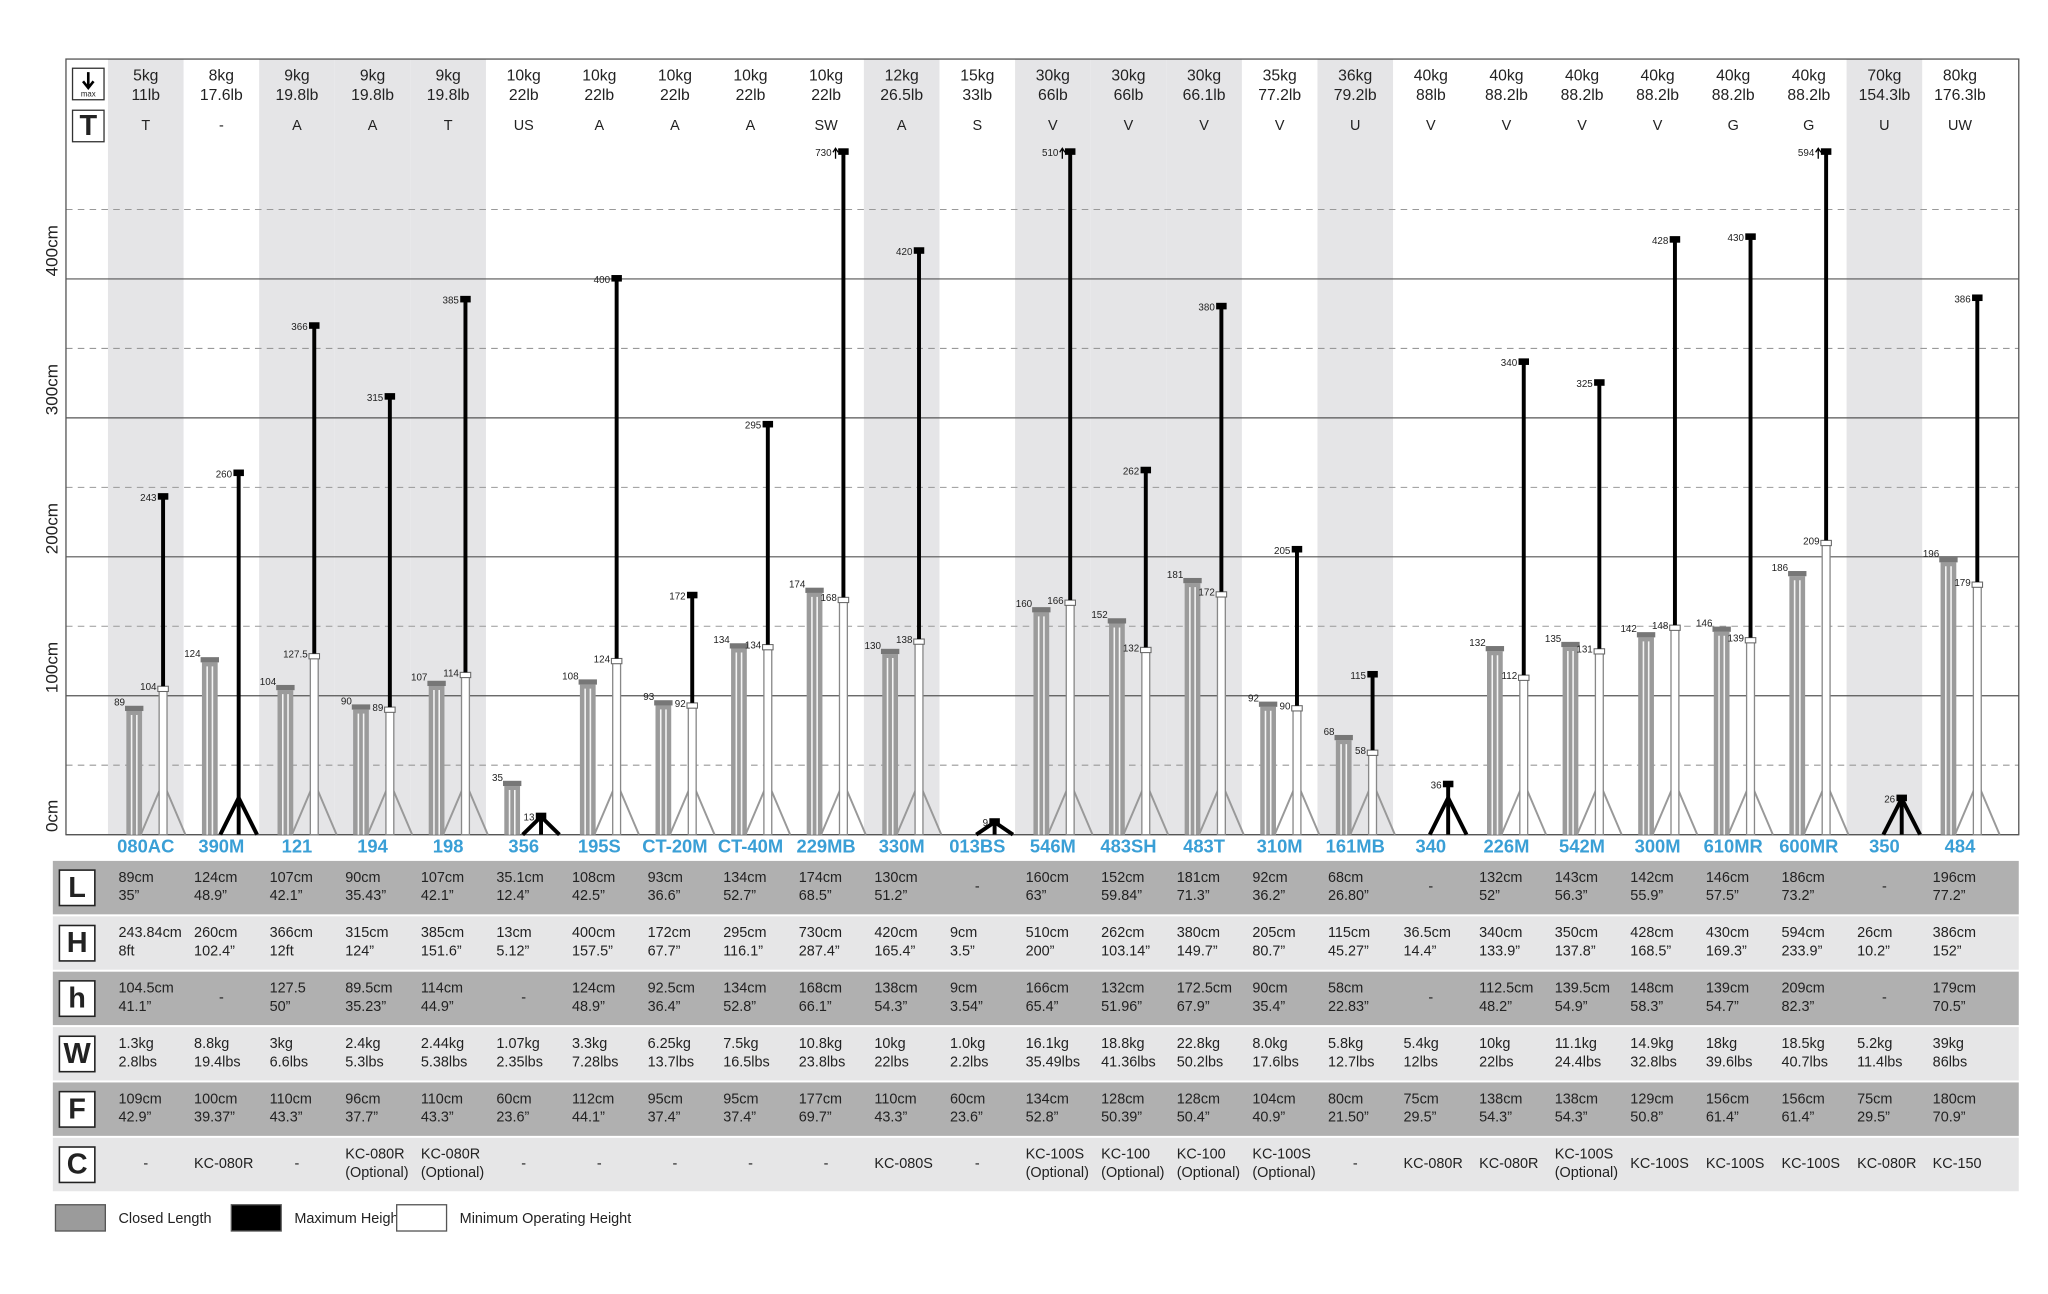 The image size is (2048, 1294). Describe the element at coordinates (1436, 786) in the screenshot. I see `max-height-label: 36` at that location.